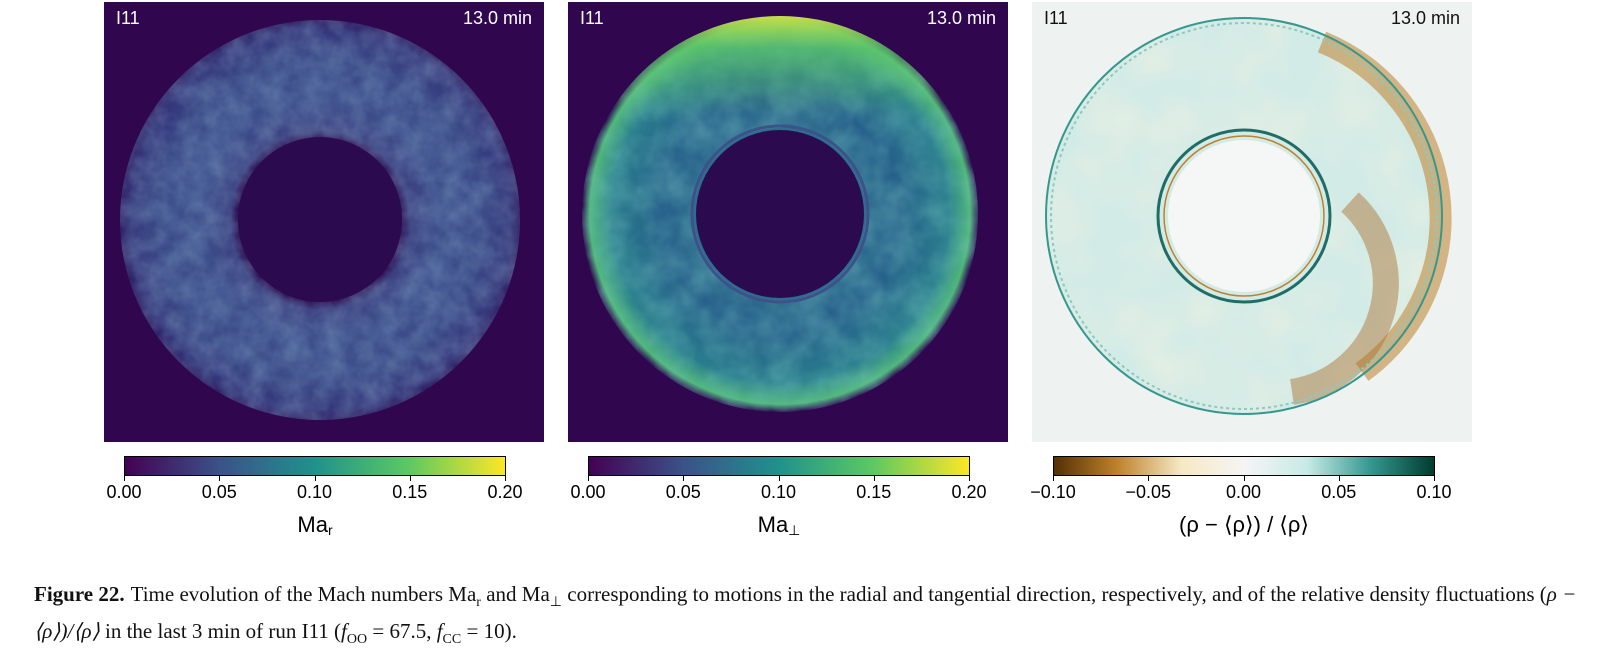 This screenshot has height=654, width=1618. I want to click on caption-text: = 10)., so click(489, 631).